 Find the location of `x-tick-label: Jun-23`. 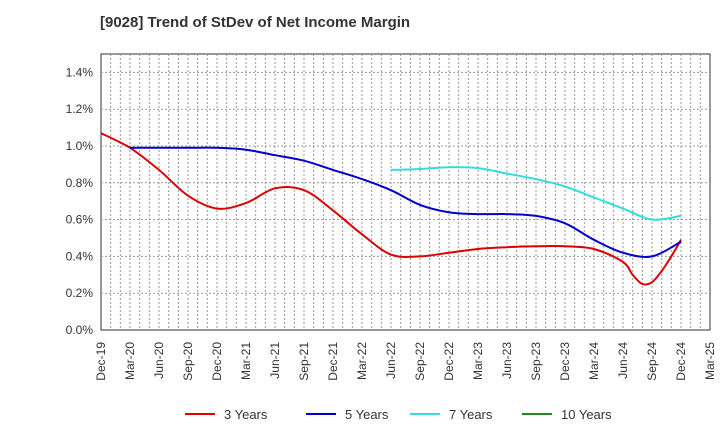

x-tick-label: Jun-23 is located at coordinates (507, 360).